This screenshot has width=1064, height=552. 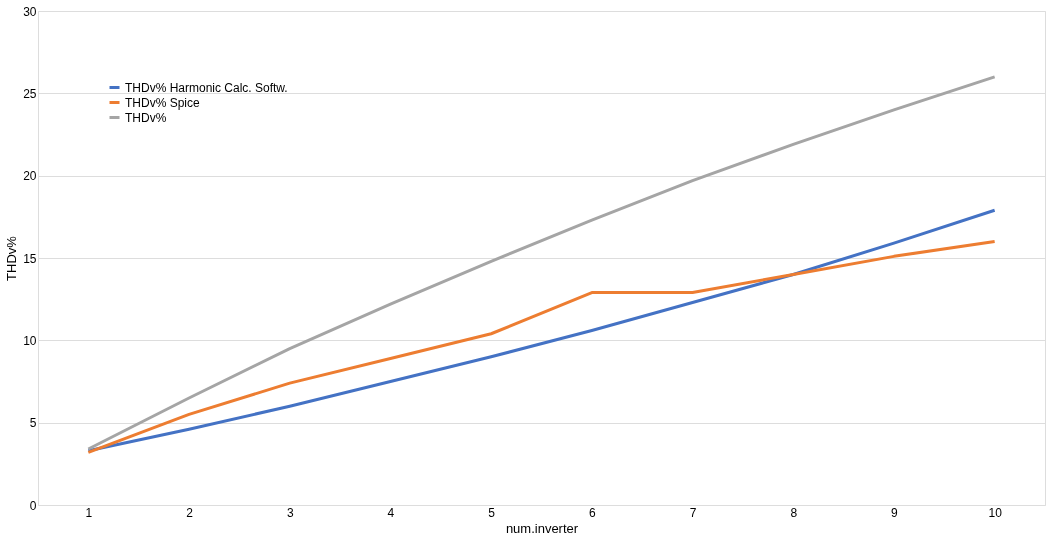 I want to click on x-tick-label: 4, so click(x=391, y=512).